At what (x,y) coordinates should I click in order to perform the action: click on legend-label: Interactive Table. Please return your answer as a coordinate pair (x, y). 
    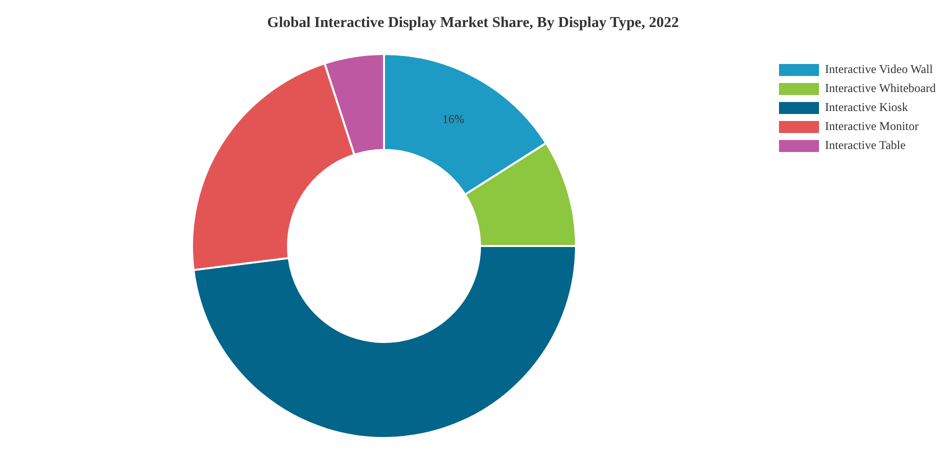
    Looking at the image, I should click on (865, 145).